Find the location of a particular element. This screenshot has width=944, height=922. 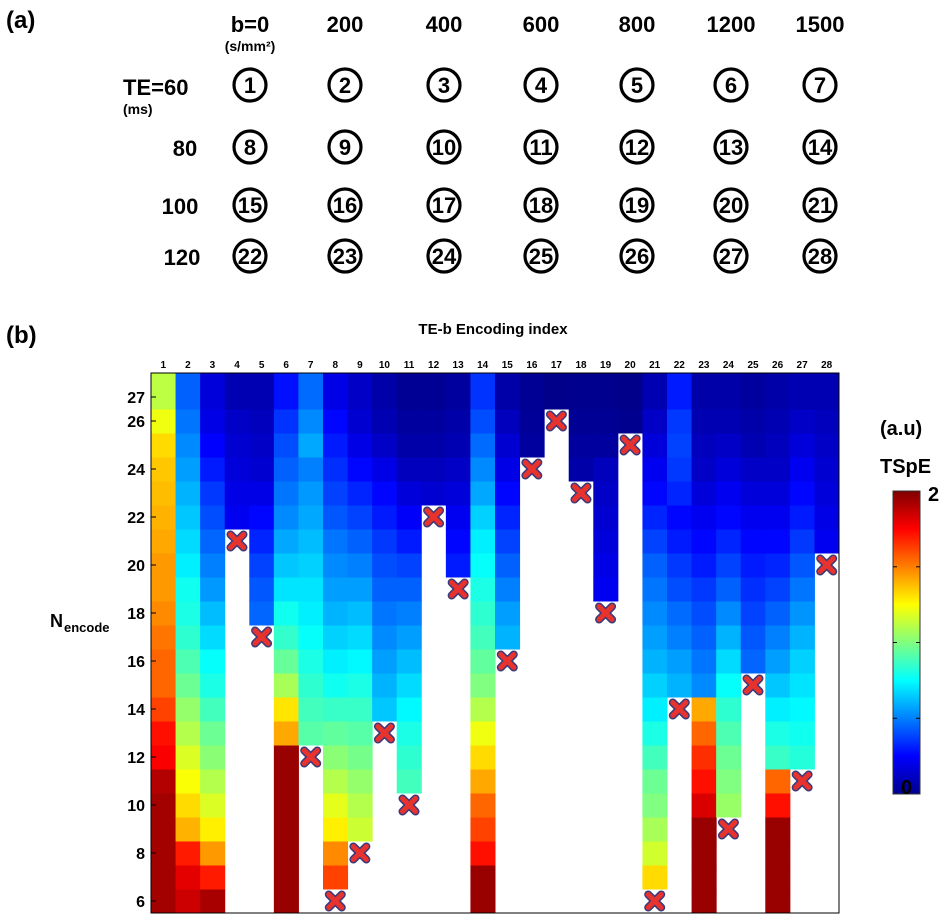

encoding-circle-1: 1 is located at coordinates (250, 85).